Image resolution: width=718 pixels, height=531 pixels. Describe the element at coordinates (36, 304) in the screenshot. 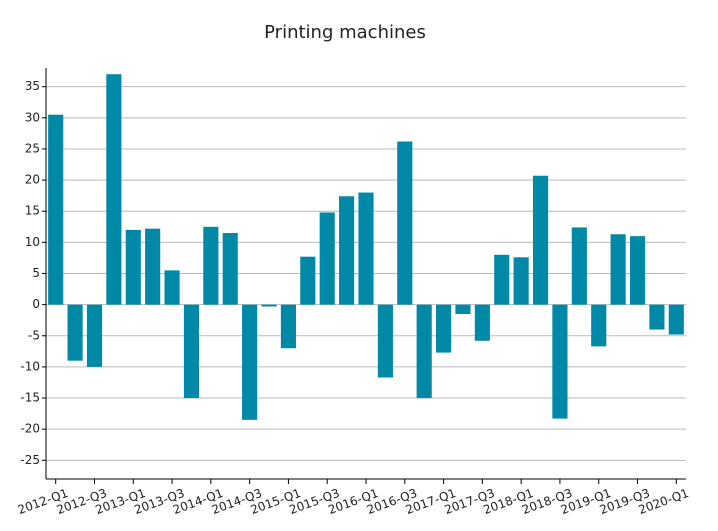

I see `y-tick-label: 0` at that location.